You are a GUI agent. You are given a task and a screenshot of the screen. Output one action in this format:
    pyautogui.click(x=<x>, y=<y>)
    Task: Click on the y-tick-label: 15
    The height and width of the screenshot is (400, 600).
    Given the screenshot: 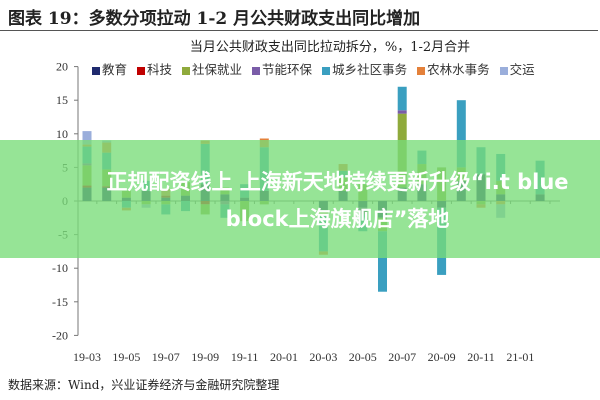 What is the action you would take?
    pyautogui.click(x=62, y=100)
    